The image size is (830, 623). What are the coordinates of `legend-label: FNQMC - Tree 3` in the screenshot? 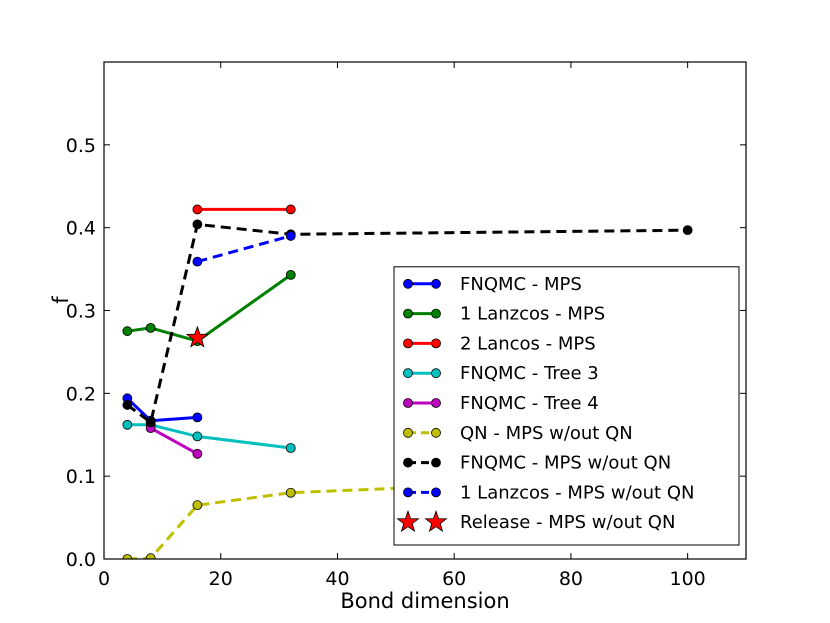 It's located at (529, 373).